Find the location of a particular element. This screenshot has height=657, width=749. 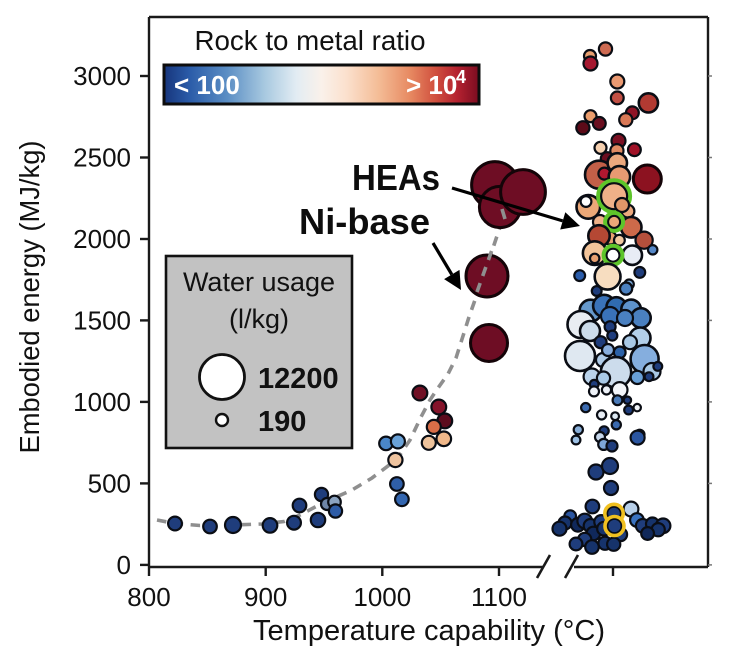

svg-text: Temperature capability (°C) is located at coordinates (429, 631).